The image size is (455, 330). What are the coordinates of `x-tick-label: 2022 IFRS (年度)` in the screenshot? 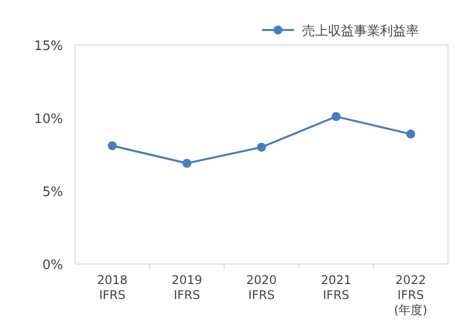 It's located at (411, 295).